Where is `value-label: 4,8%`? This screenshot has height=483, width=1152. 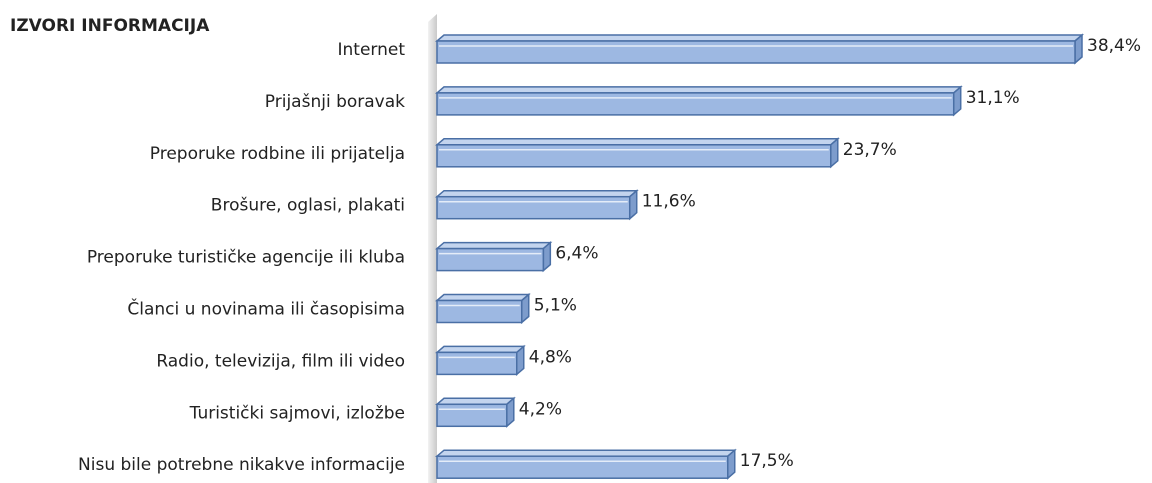 value-label: 4,8% is located at coordinates (550, 357).